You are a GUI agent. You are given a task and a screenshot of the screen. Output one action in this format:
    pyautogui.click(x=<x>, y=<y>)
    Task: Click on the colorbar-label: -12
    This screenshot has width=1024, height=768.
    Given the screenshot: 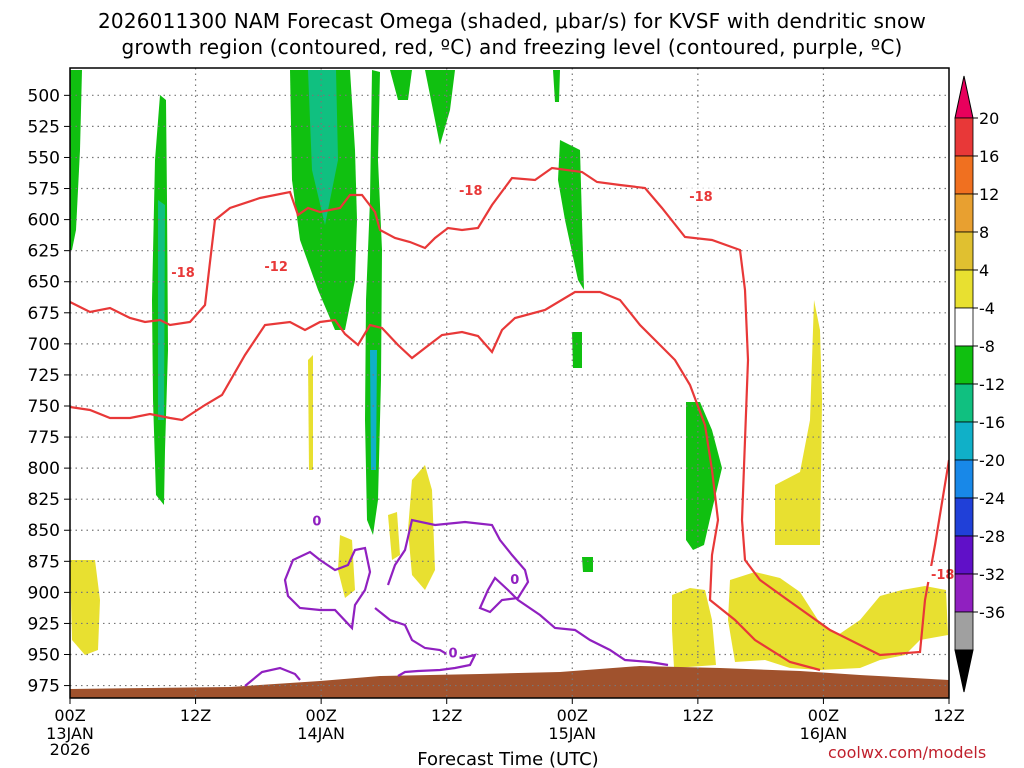 What is the action you would take?
    pyautogui.click(x=992, y=384)
    